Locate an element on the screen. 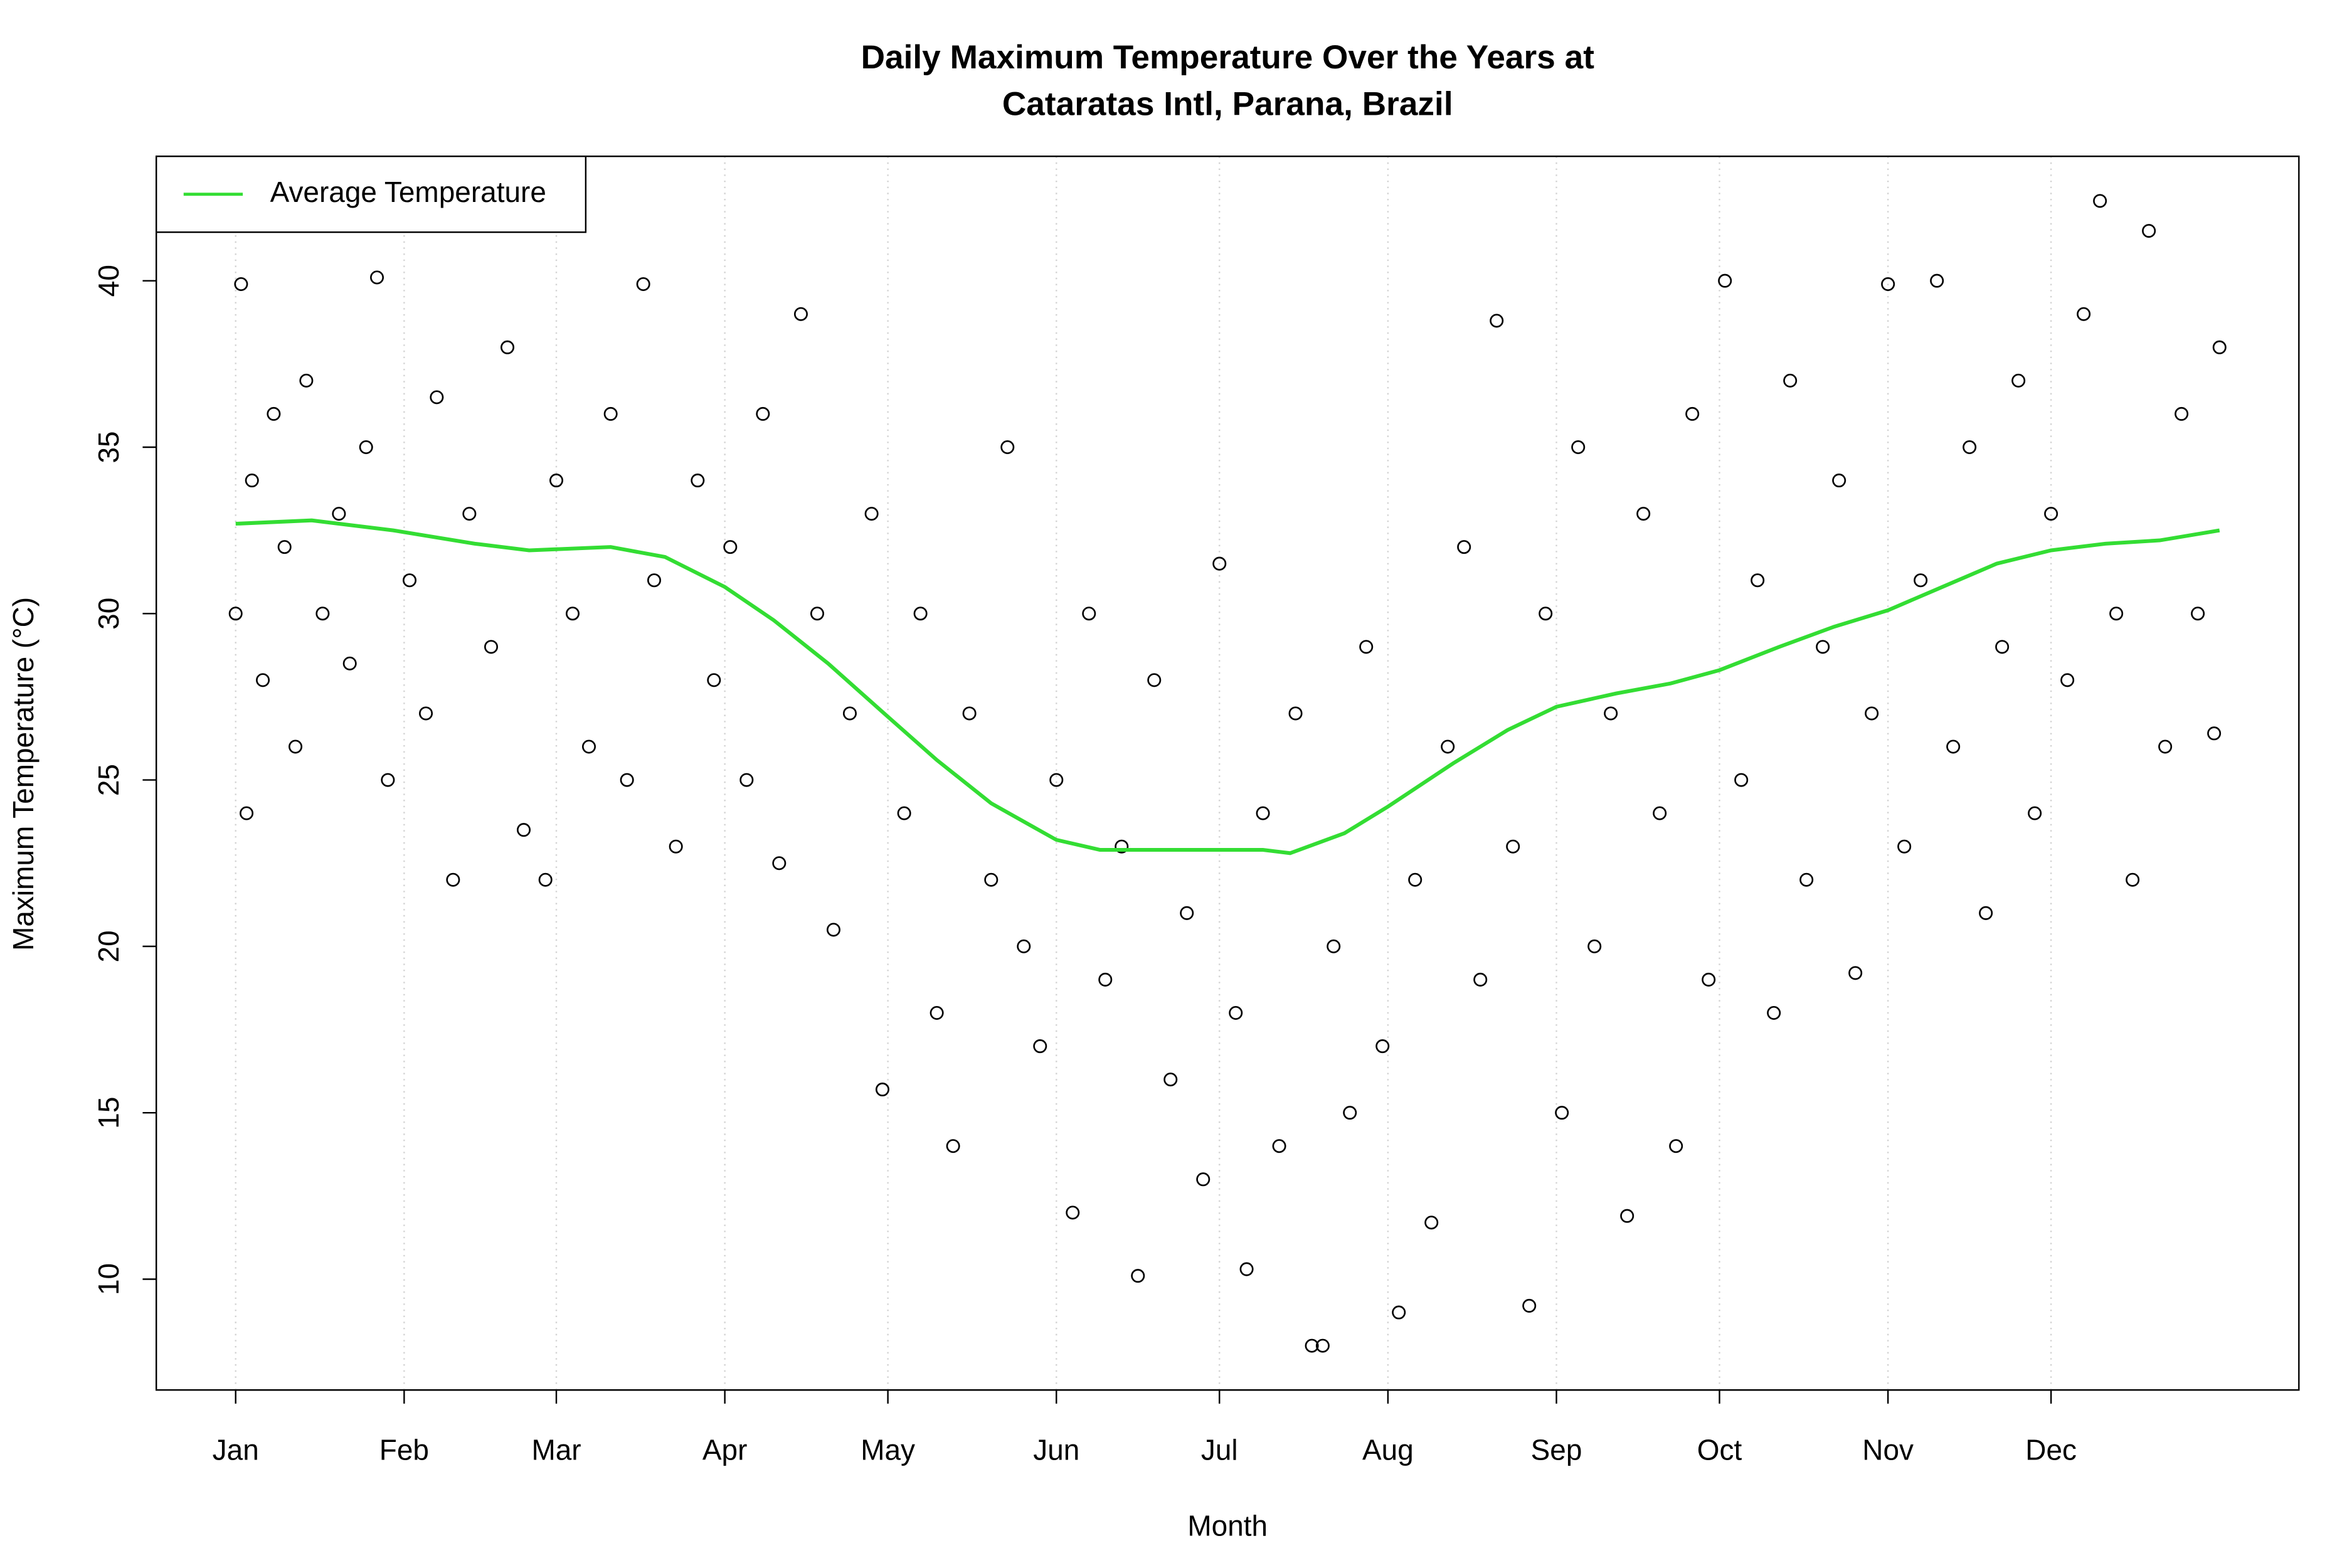  y-tick-label: 10 is located at coordinates (108, 1279).